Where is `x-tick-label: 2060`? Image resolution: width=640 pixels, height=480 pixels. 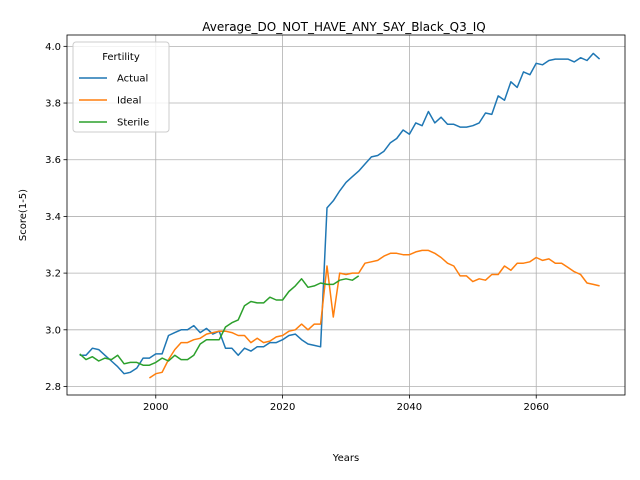 x-tick-label: 2060 is located at coordinates (536, 407).